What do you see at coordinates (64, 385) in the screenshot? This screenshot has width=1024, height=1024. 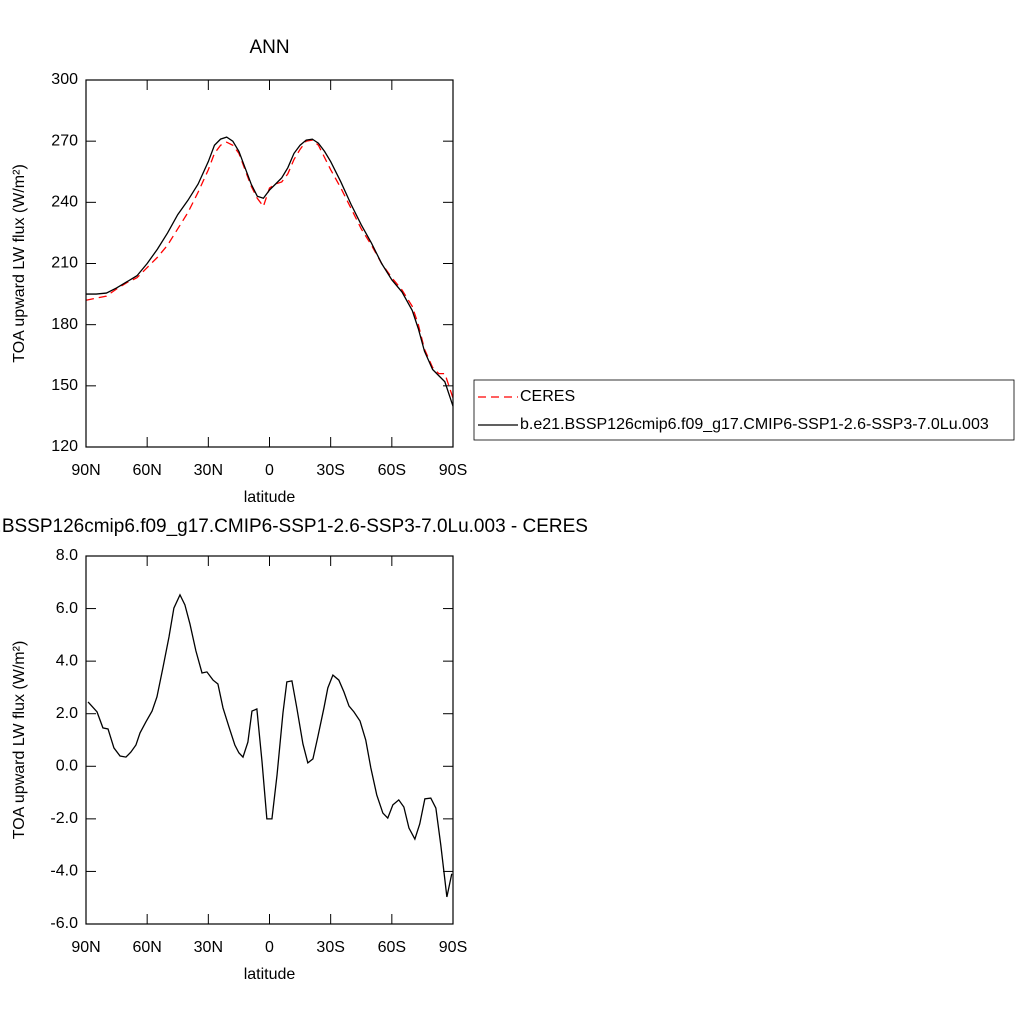 I see `y-tick-label: 150` at bounding box center [64, 385].